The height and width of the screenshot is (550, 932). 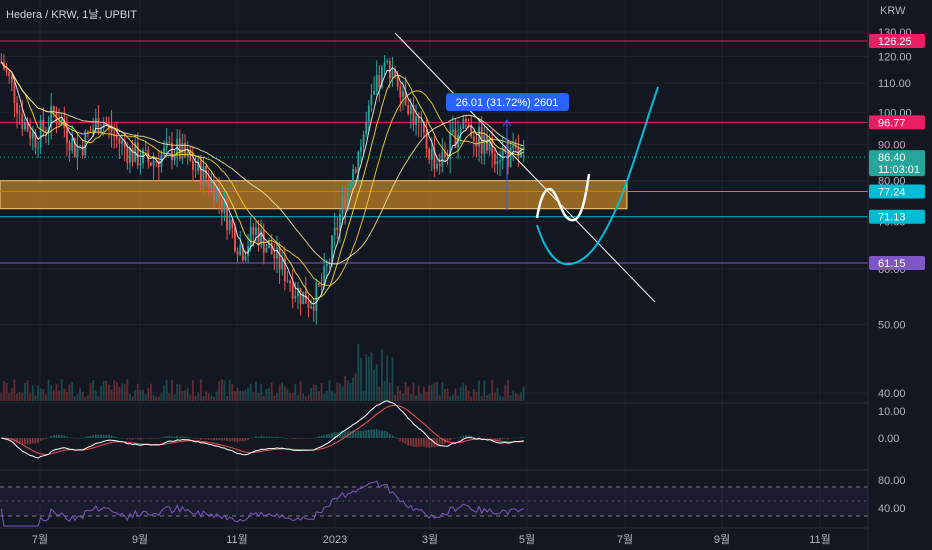 What do you see at coordinates (597, 176) in the screenshot?
I see `projection-cyan-path` at bounding box center [597, 176].